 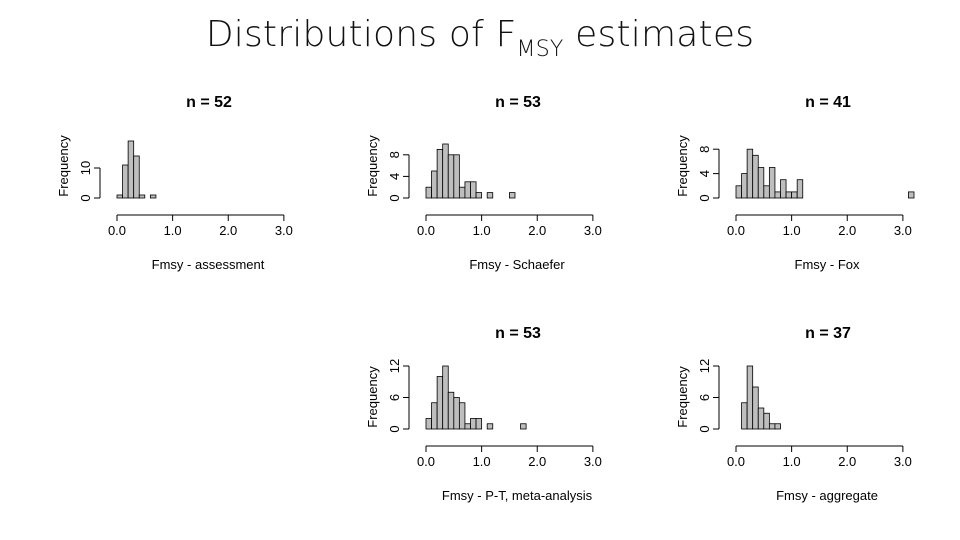 What do you see at coordinates (209, 102) in the screenshot?
I see `chart-title: n = 52` at bounding box center [209, 102].